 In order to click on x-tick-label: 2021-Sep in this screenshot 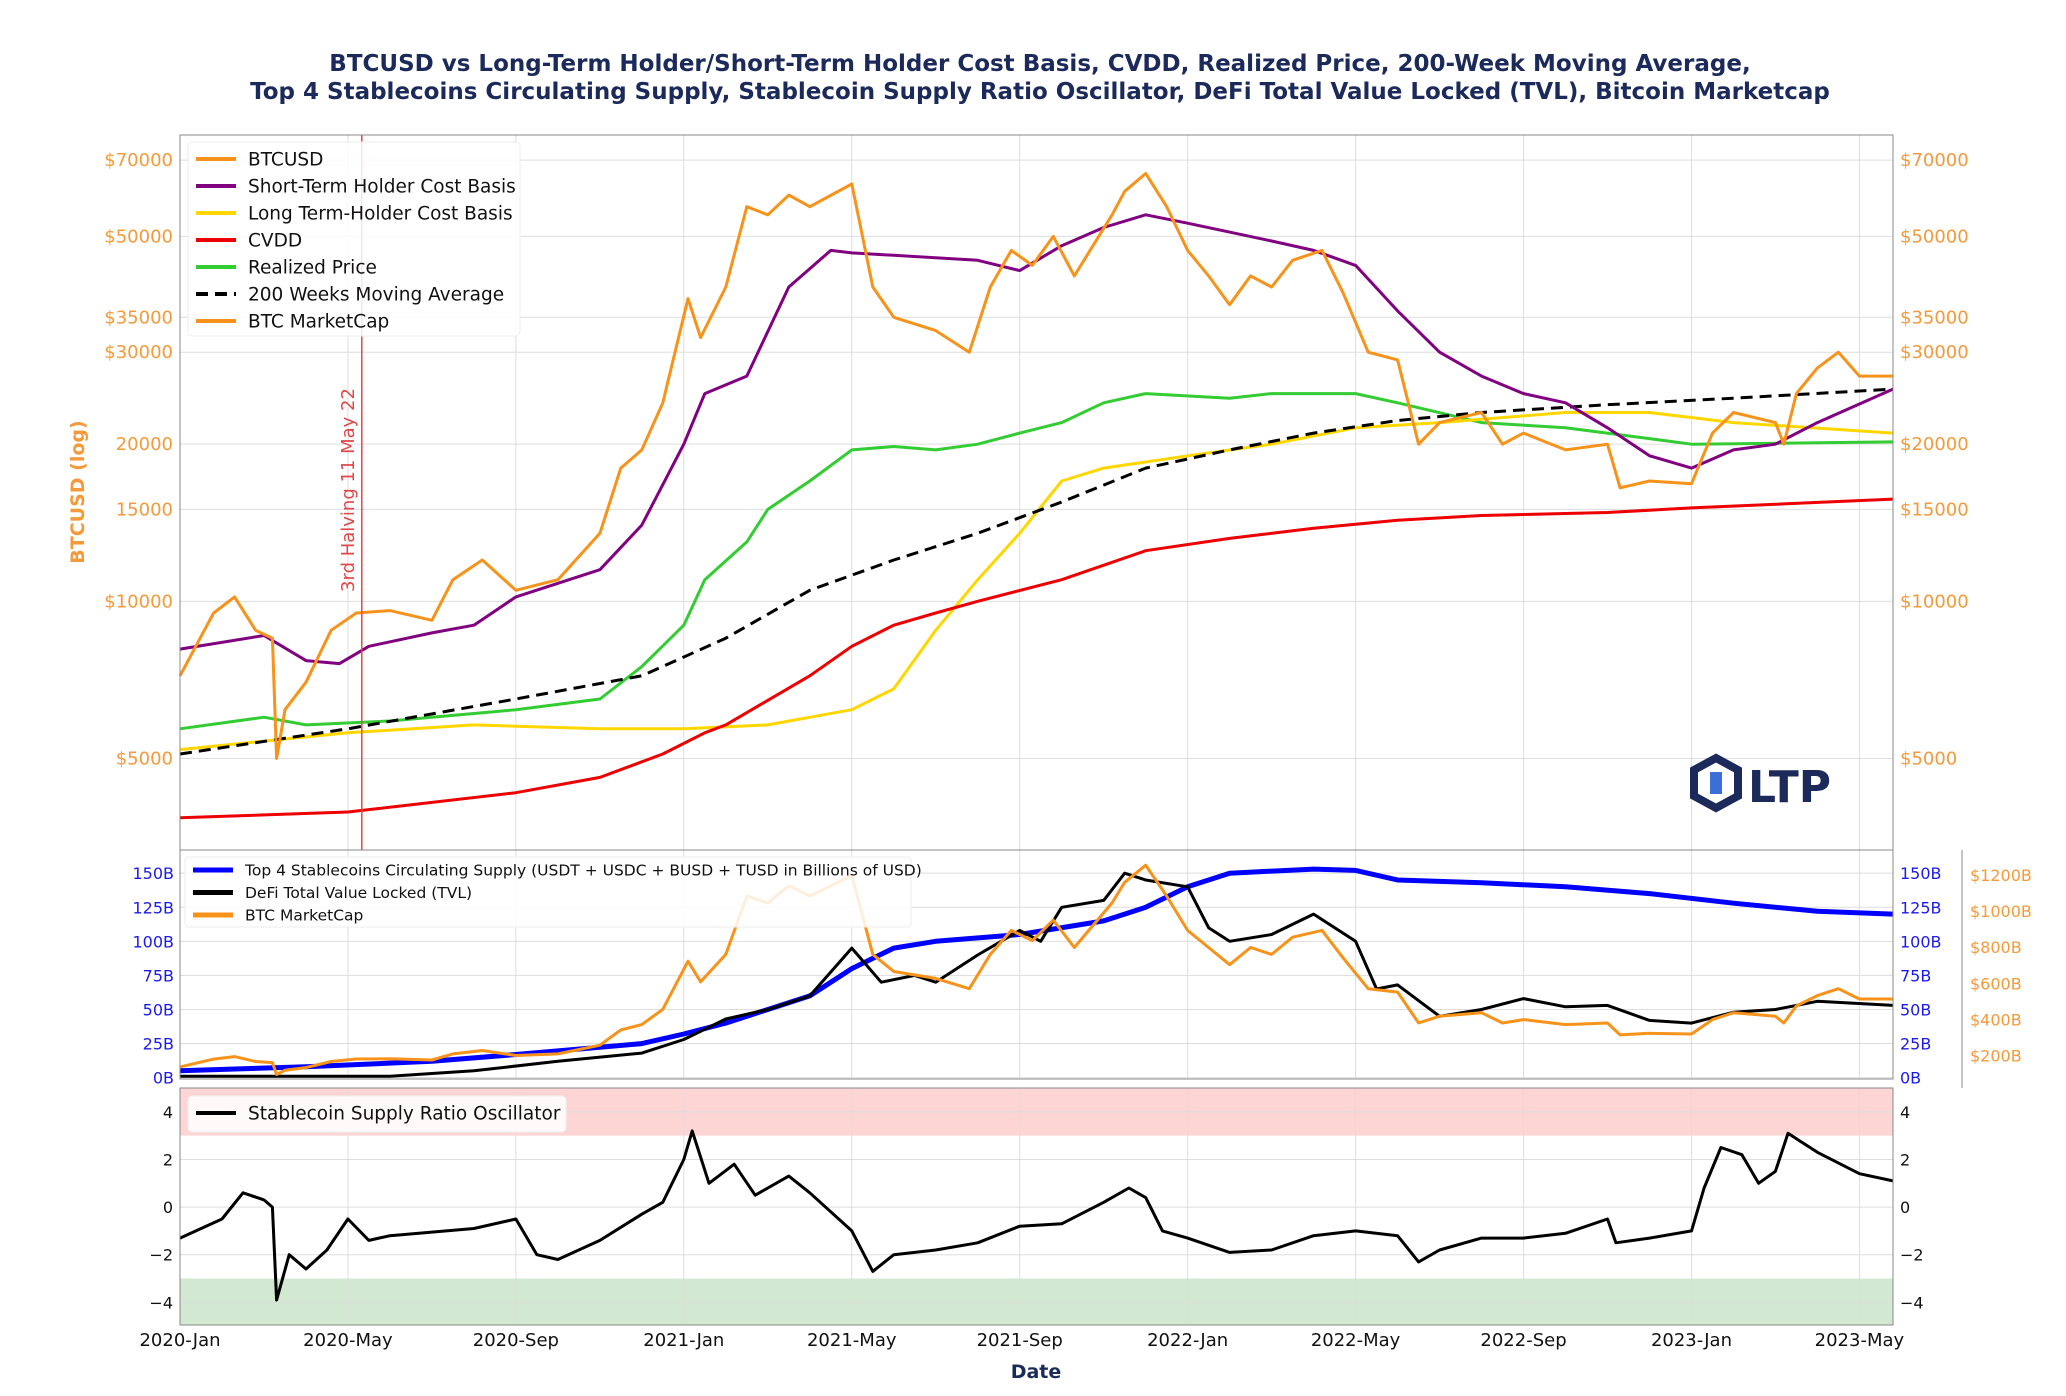, I will do `click(1020, 1340)`.